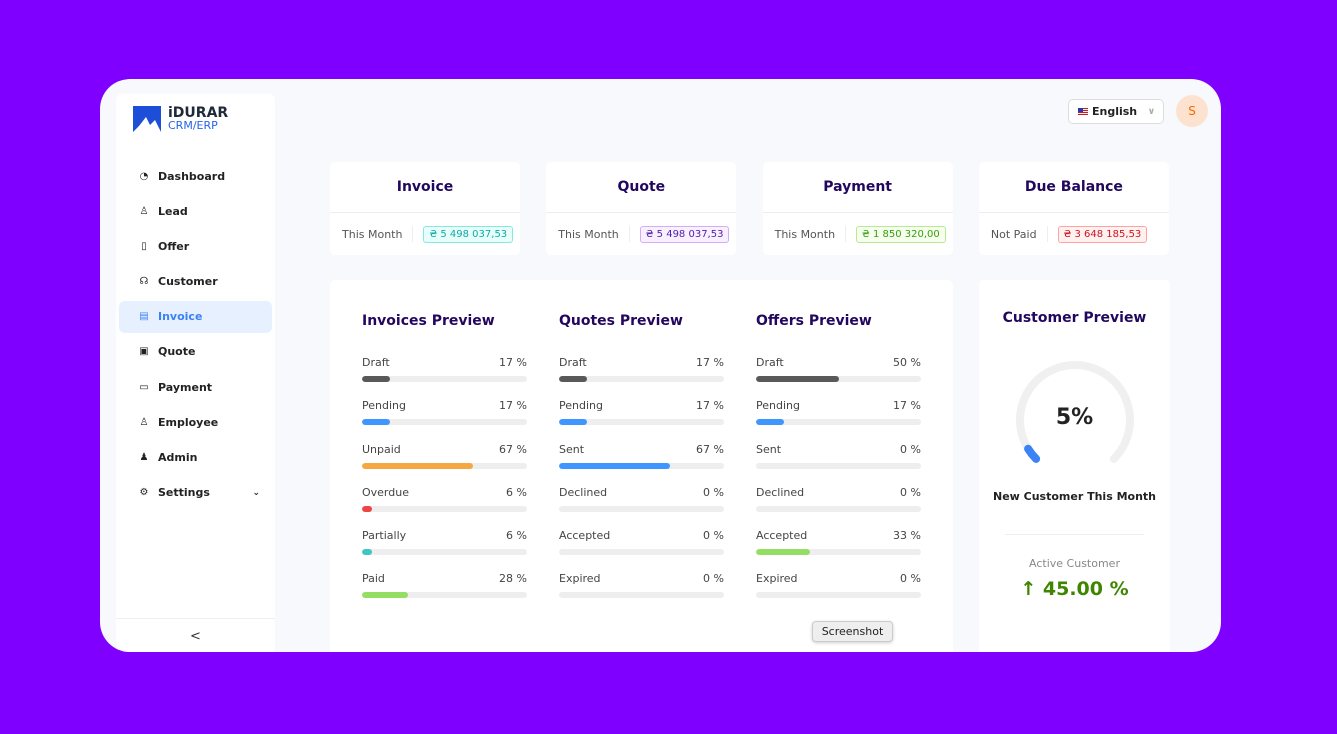  What do you see at coordinates (710, 449) in the screenshot?
I see `status-percent: 67 %` at bounding box center [710, 449].